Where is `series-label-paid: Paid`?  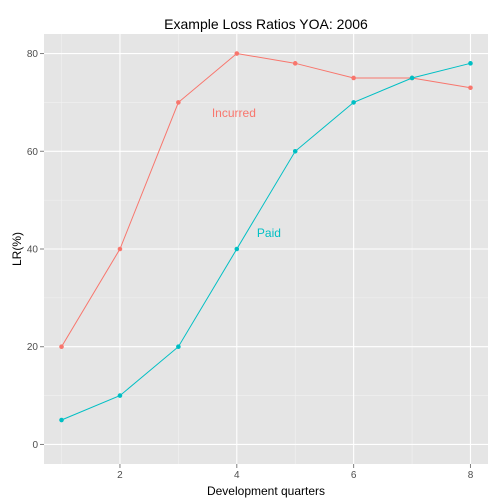 series-label-paid: Paid is located at coordinates (269, 233).